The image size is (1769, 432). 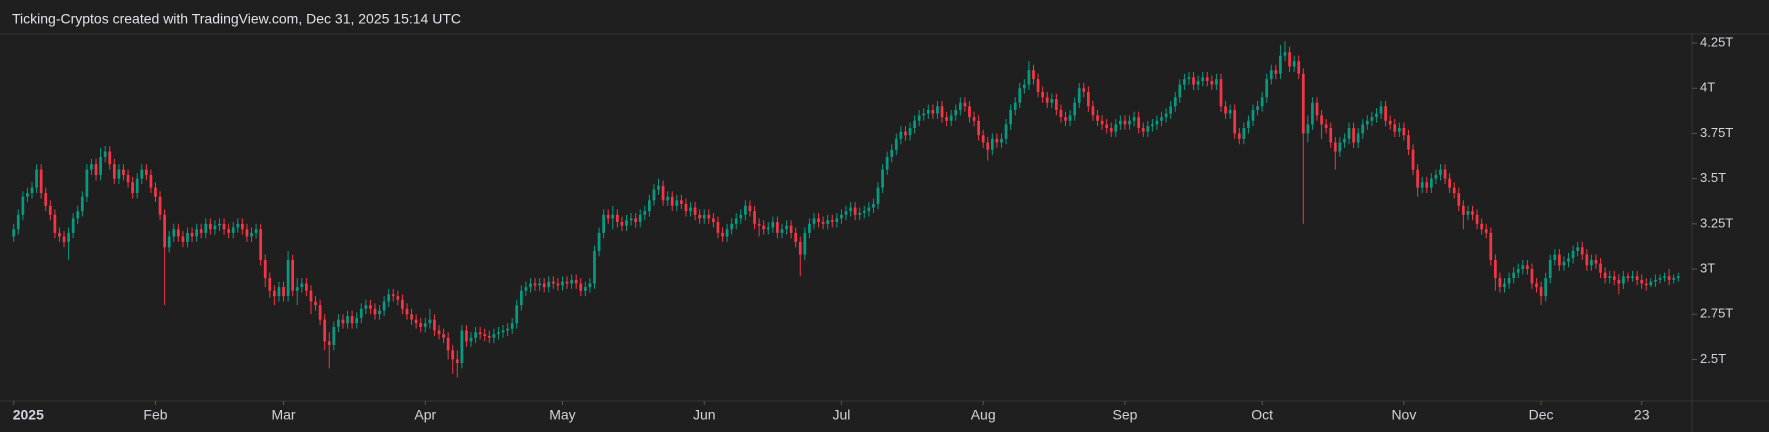 What do you see at coordinates (1124, 415) in the screenshot?
I see `x-tick-label: Sep` at bounding box center [1124, 415].